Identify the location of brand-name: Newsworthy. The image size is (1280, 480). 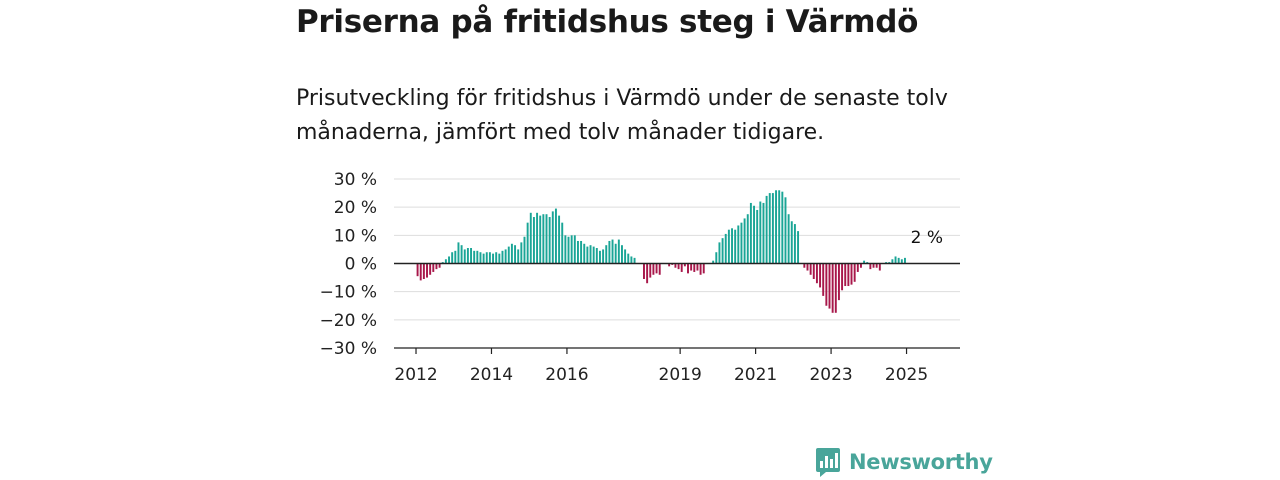
(921, 462).